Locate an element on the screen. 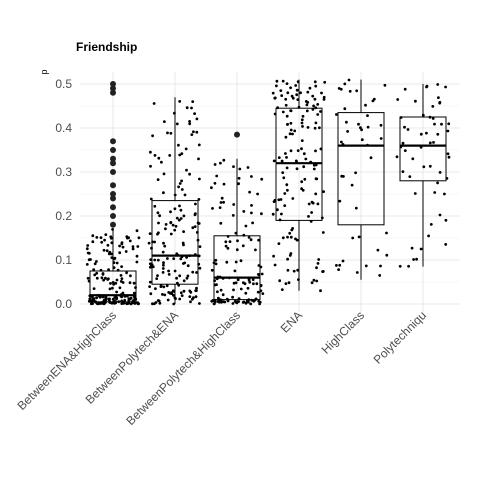 The height and width of the screenshot is (500, 500). y-tick-labels: 0.0 0.1 0.2 0.3 0.4 0.5 is located at coordinates (63, 194).